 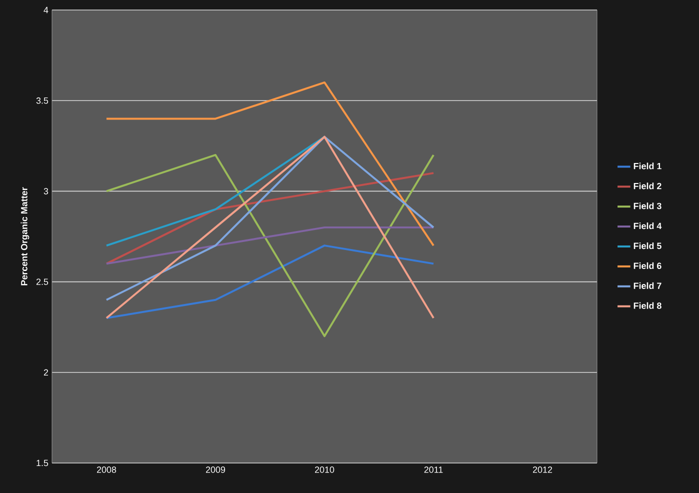 What do you see at coordinates (648, 305) in the screenshot?
I see `legend-label: Field 8` at bounding box center [648, 305].